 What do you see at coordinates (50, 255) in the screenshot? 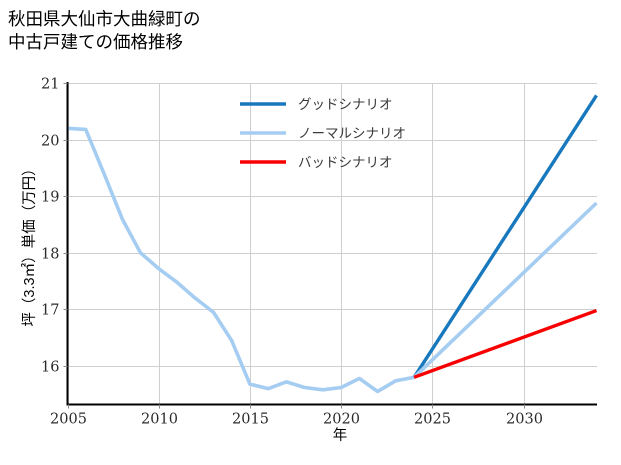
I see `y-tick-label: 18` at bounding box center [50, 255].